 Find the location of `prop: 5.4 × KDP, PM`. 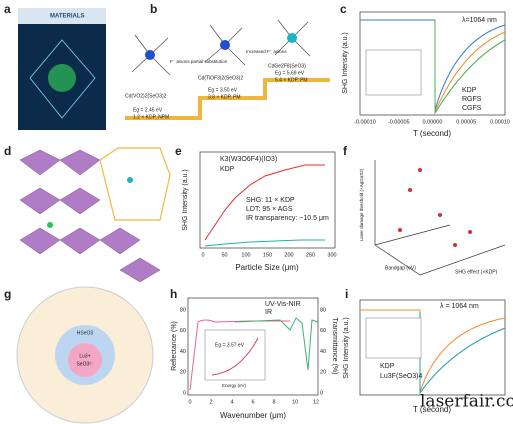

prop: 5.4 × KDP, PM is located at coordinates (291, 80).